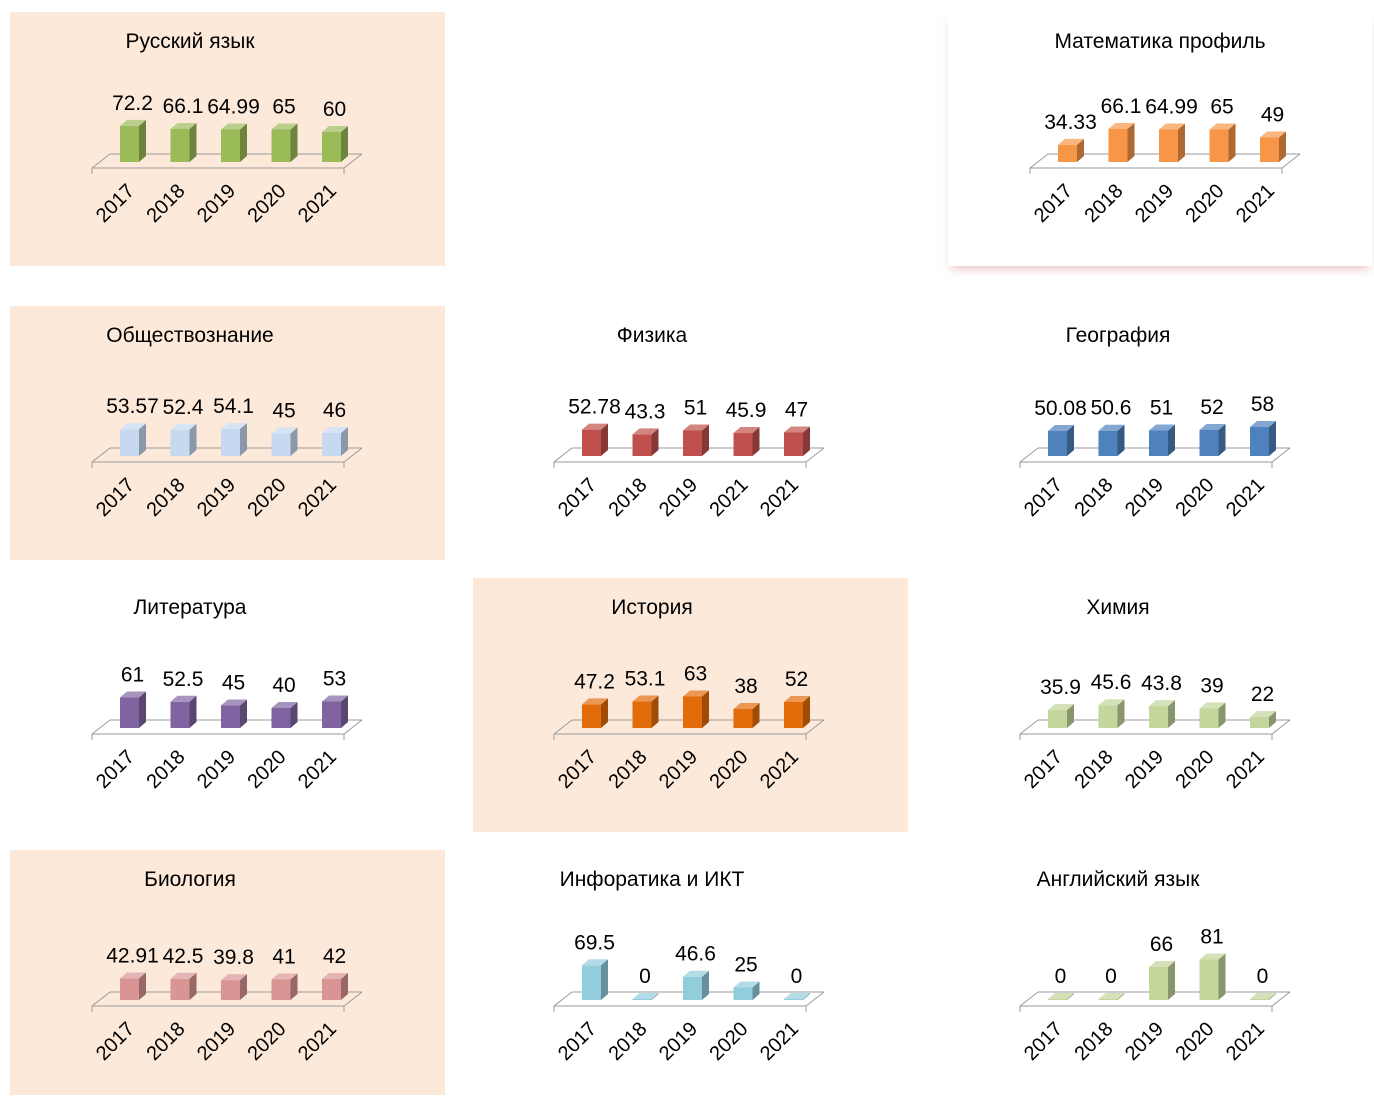 This screenshot has height=1098, width=1374. I want to click on chart-plot: 72.2201766.1201864.992019652020602021, so click(230, 140).